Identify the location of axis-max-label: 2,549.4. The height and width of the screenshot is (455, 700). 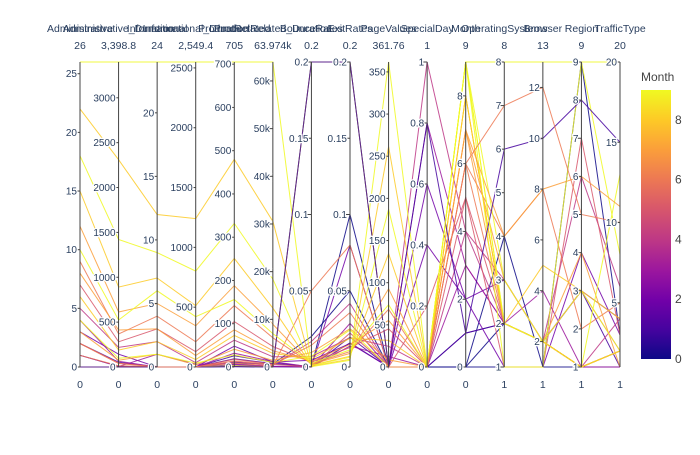
(195, 46).